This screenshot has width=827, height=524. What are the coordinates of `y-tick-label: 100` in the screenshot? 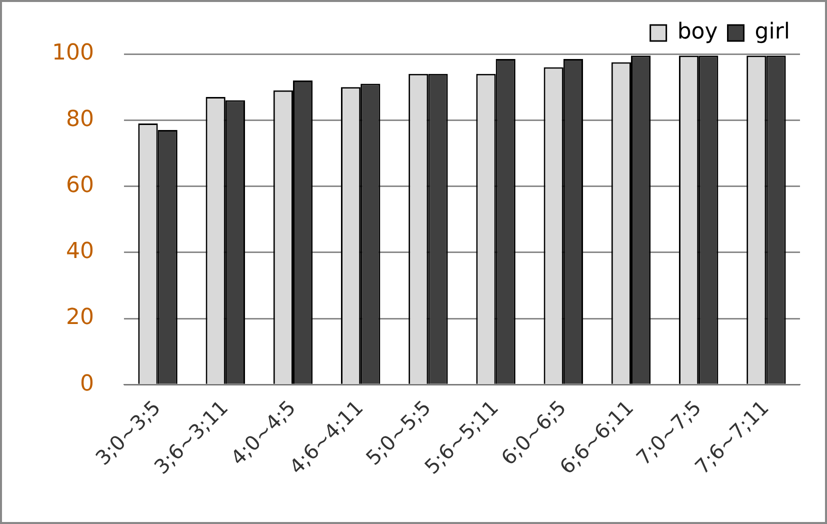 It's located at (73, 53).